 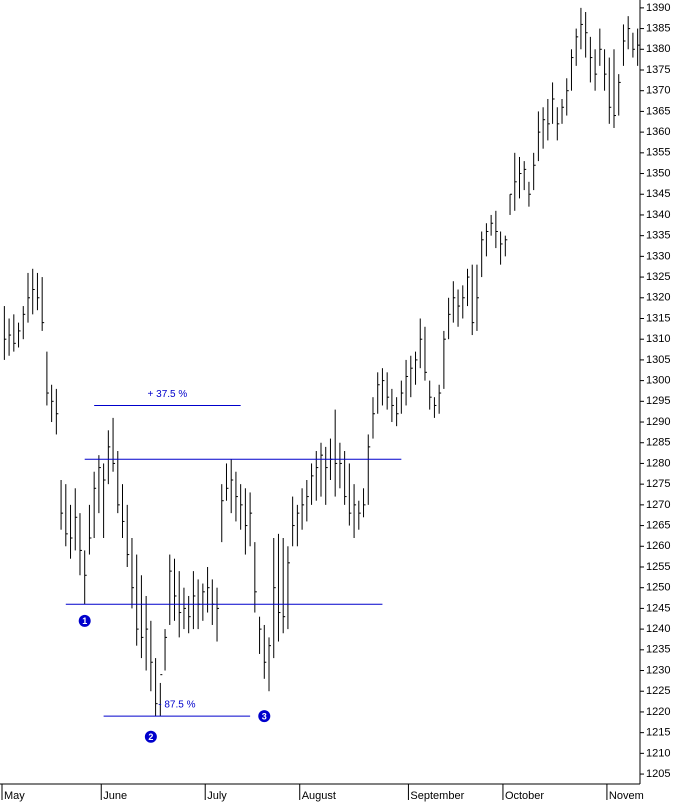 What do you see at coordinates (658, 277) in the screenshot?
I see `y-tick-label: 1325` at bounding box center [658, 277].